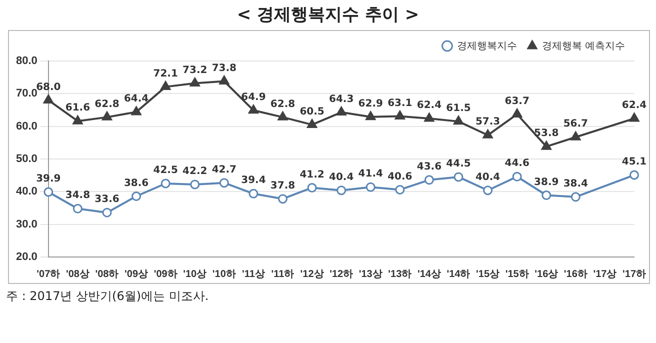  Describe the element at coordinates (282, 274) in the screenshot. I see `x-tick-label: '11하` at that location.